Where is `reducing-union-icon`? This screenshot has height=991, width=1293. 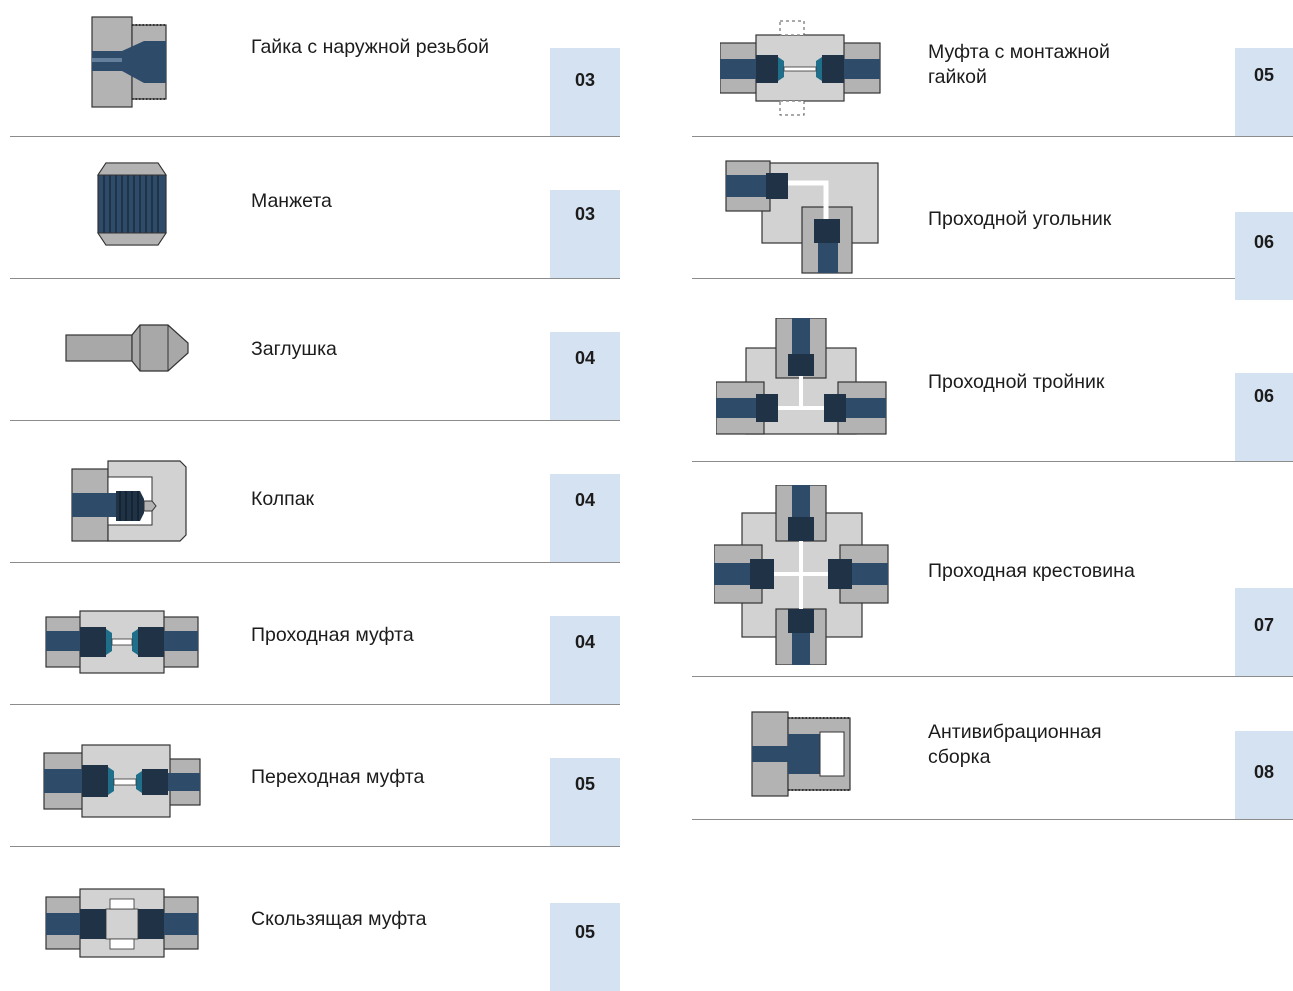 reducing-union-icon is located at coordinates (127, 773).